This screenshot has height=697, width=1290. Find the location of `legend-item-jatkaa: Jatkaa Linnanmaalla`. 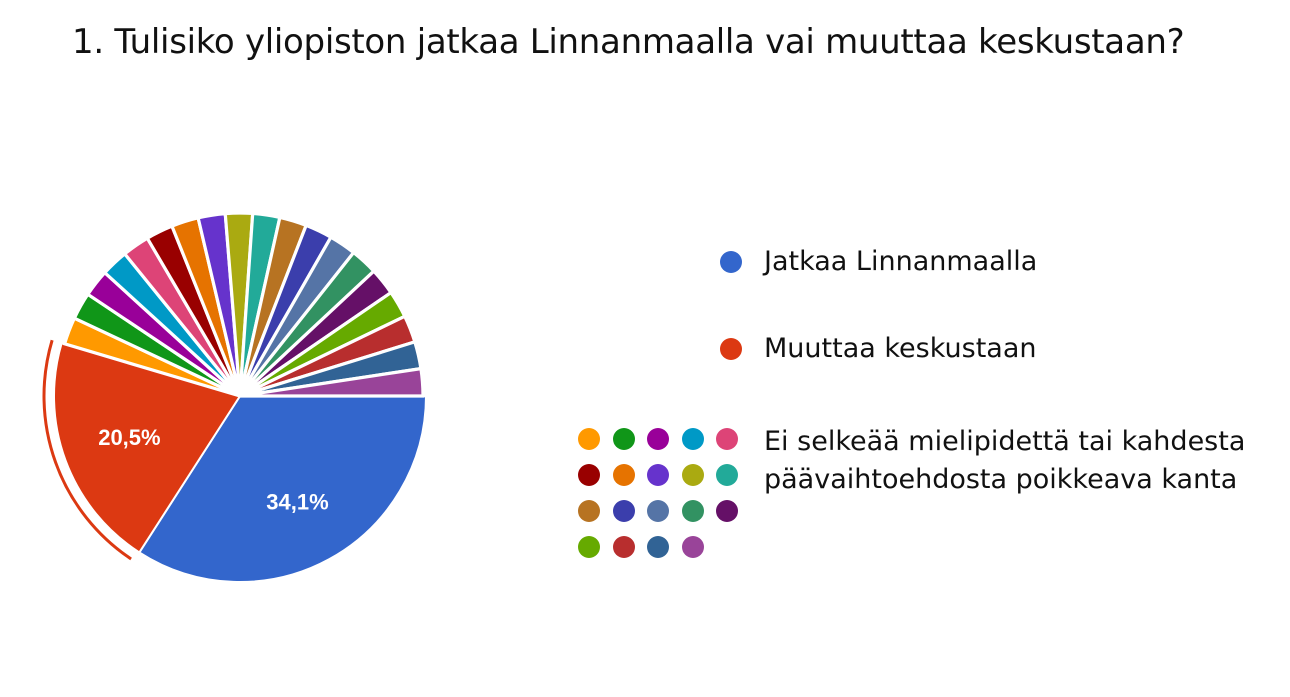

legend-item-jatkaa: Jatkaa Linnanmaalla is located at coordinates (878, 262).